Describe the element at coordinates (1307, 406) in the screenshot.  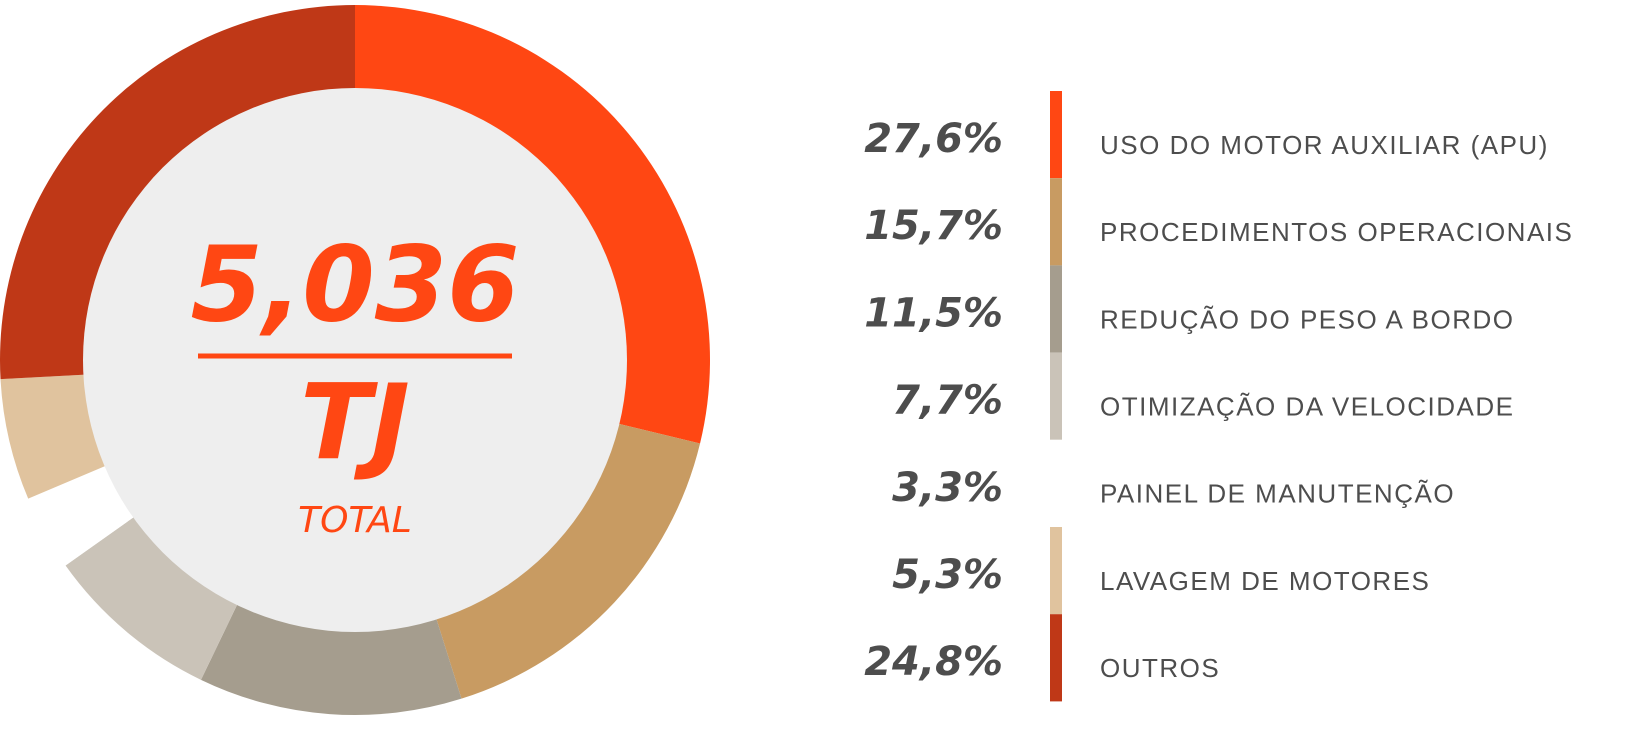
I see `legend-label: OTIMIZAÇÃO DA VELOCIDADE` at that location.